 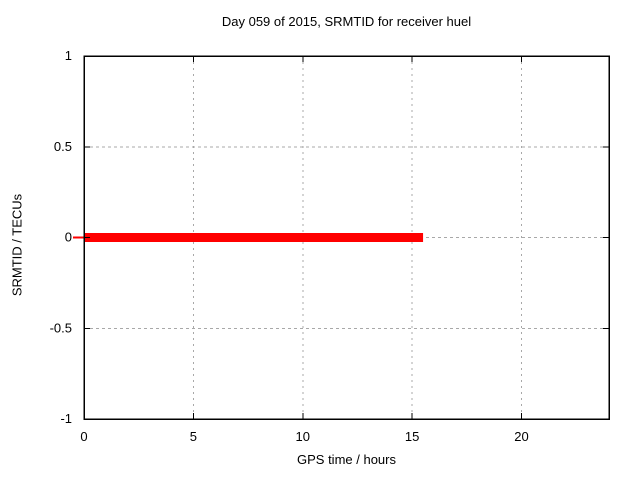 What do you see at coordinates (303, 436) in the screenshot?
I see `x-tick-label: 10` at bounding box center [303, 436].